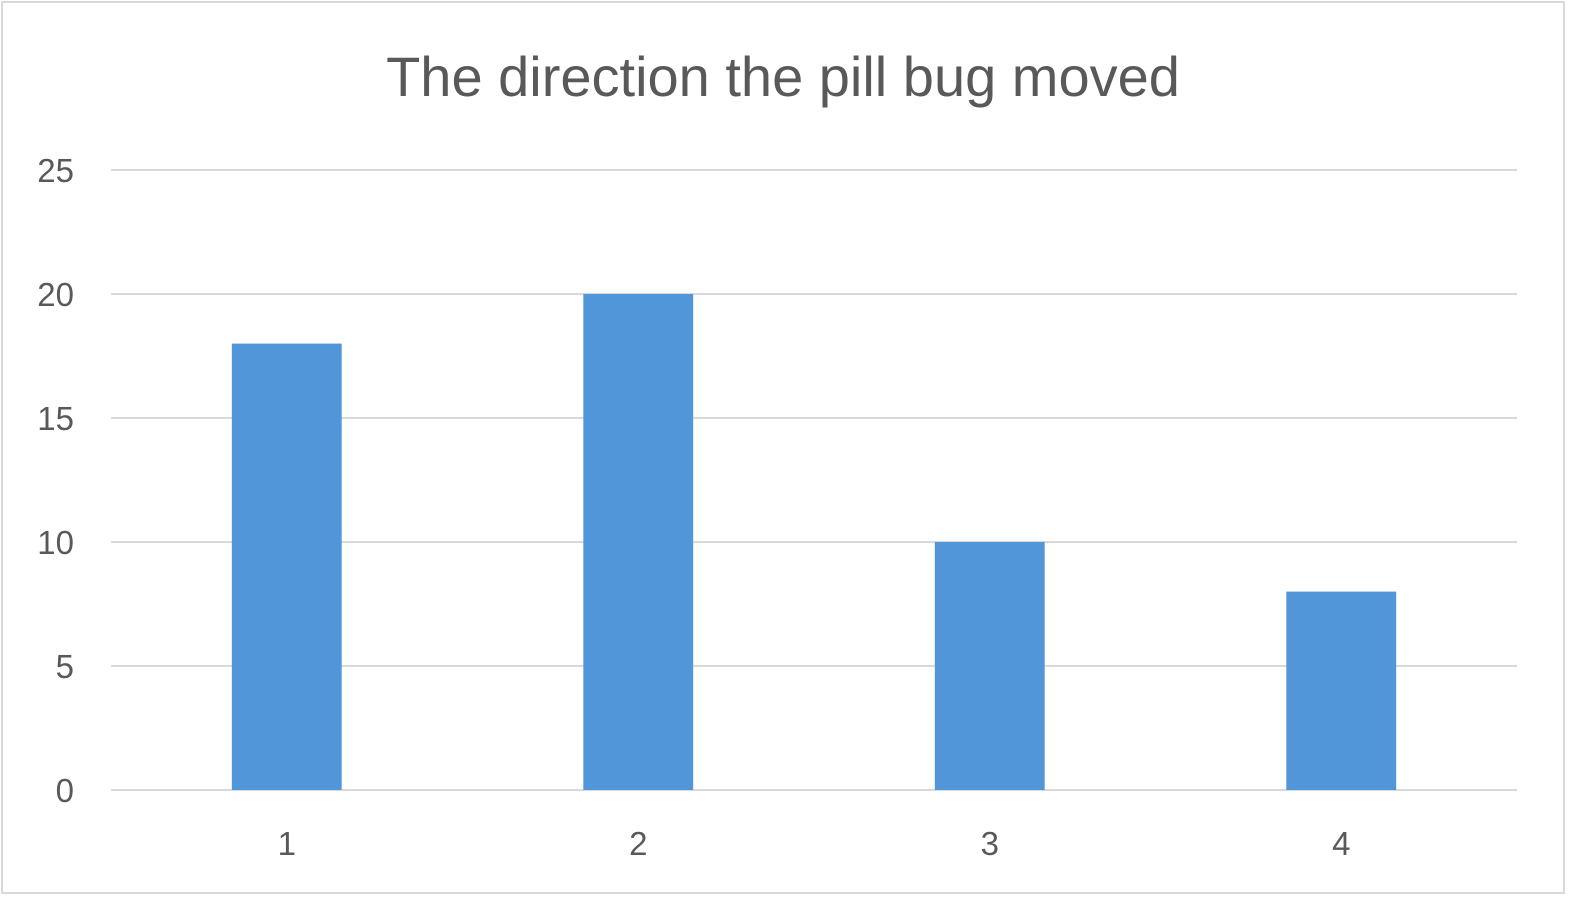 The image size is (1578, 903). What do you see at coordinates (55, 542) in the screenshot?
I see `y-tick-label: 10` at bounding box center [55, 542].